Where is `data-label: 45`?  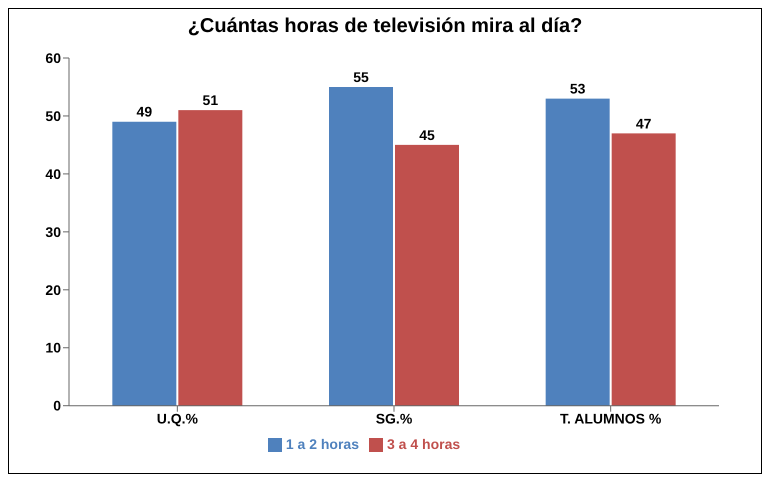 data-label: 45 is located at coordinates (427, 134).